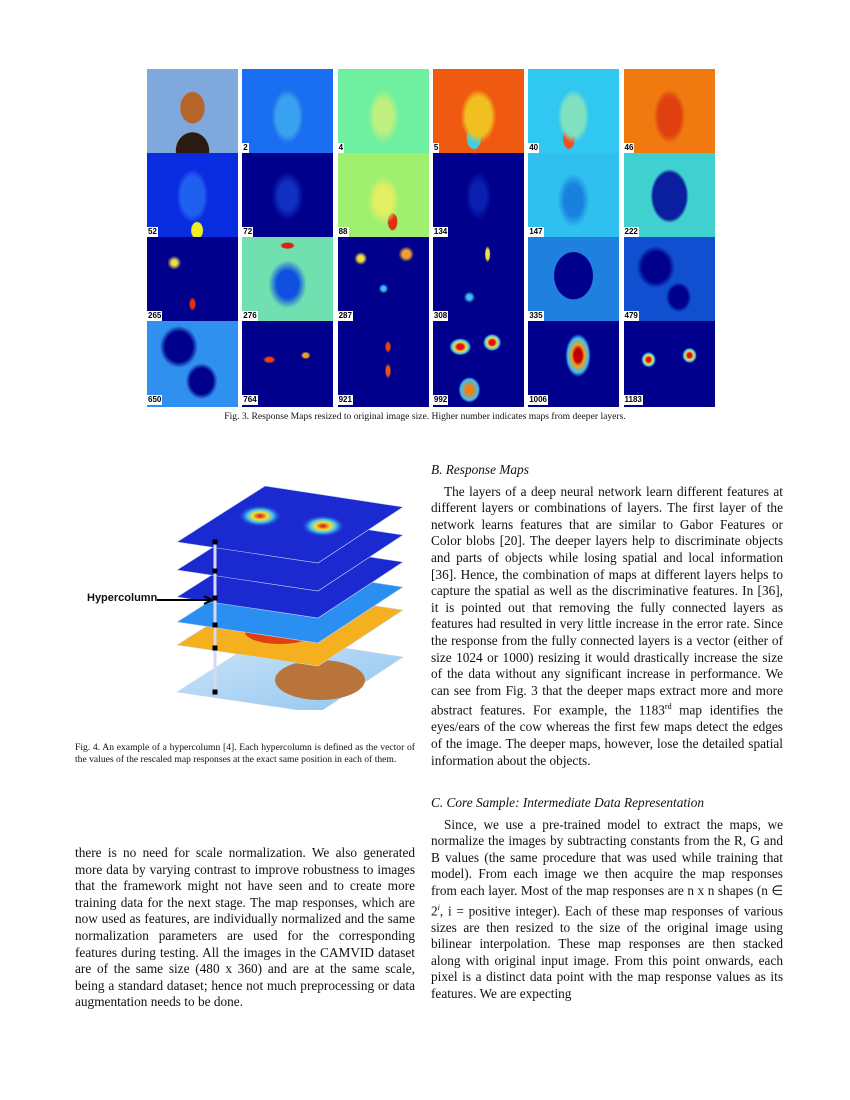  I want to click on figure-4-hypercolumn-diagram, so click(280, 597).